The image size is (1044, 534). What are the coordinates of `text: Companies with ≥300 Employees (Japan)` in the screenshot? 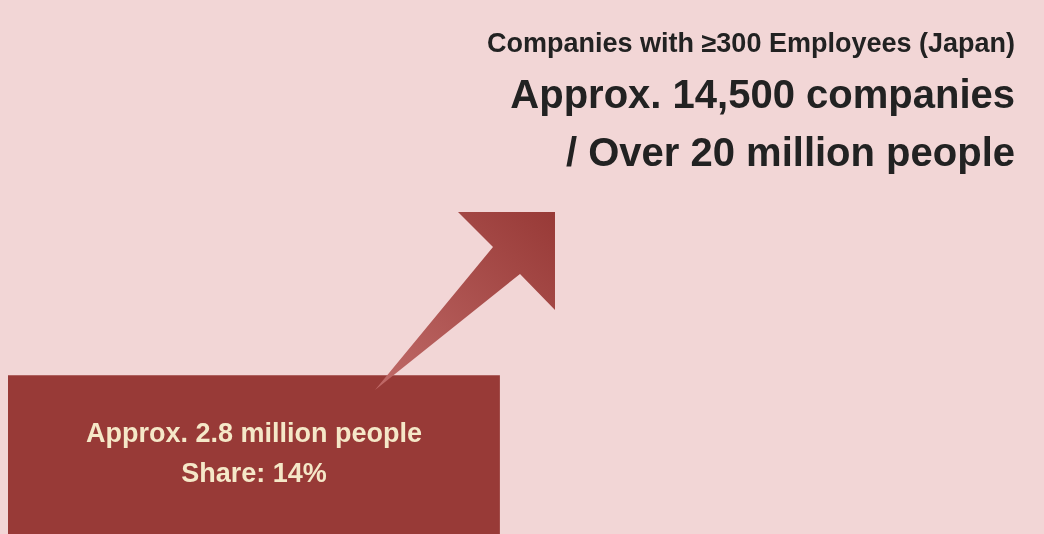 It's located at (751, 43).